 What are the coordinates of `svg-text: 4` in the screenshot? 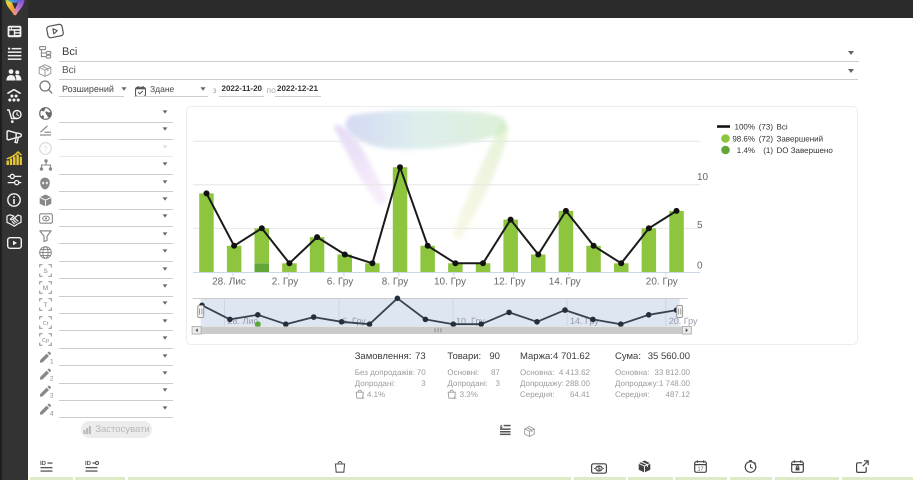 It's located at (51, 412).